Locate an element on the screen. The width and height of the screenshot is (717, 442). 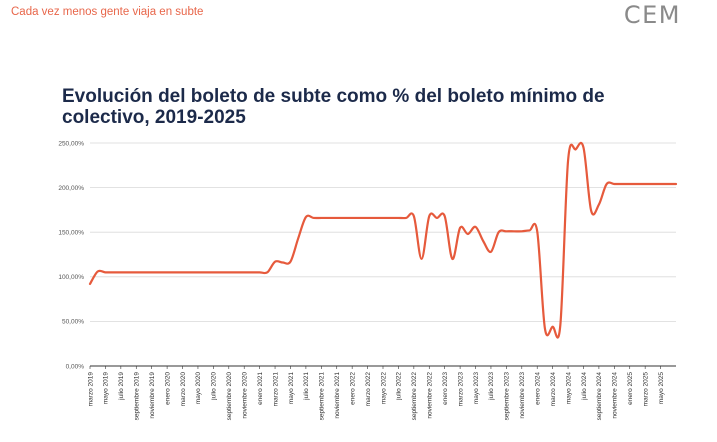
x-tick-label: julio 2022 is located at coordinates (399, 386).